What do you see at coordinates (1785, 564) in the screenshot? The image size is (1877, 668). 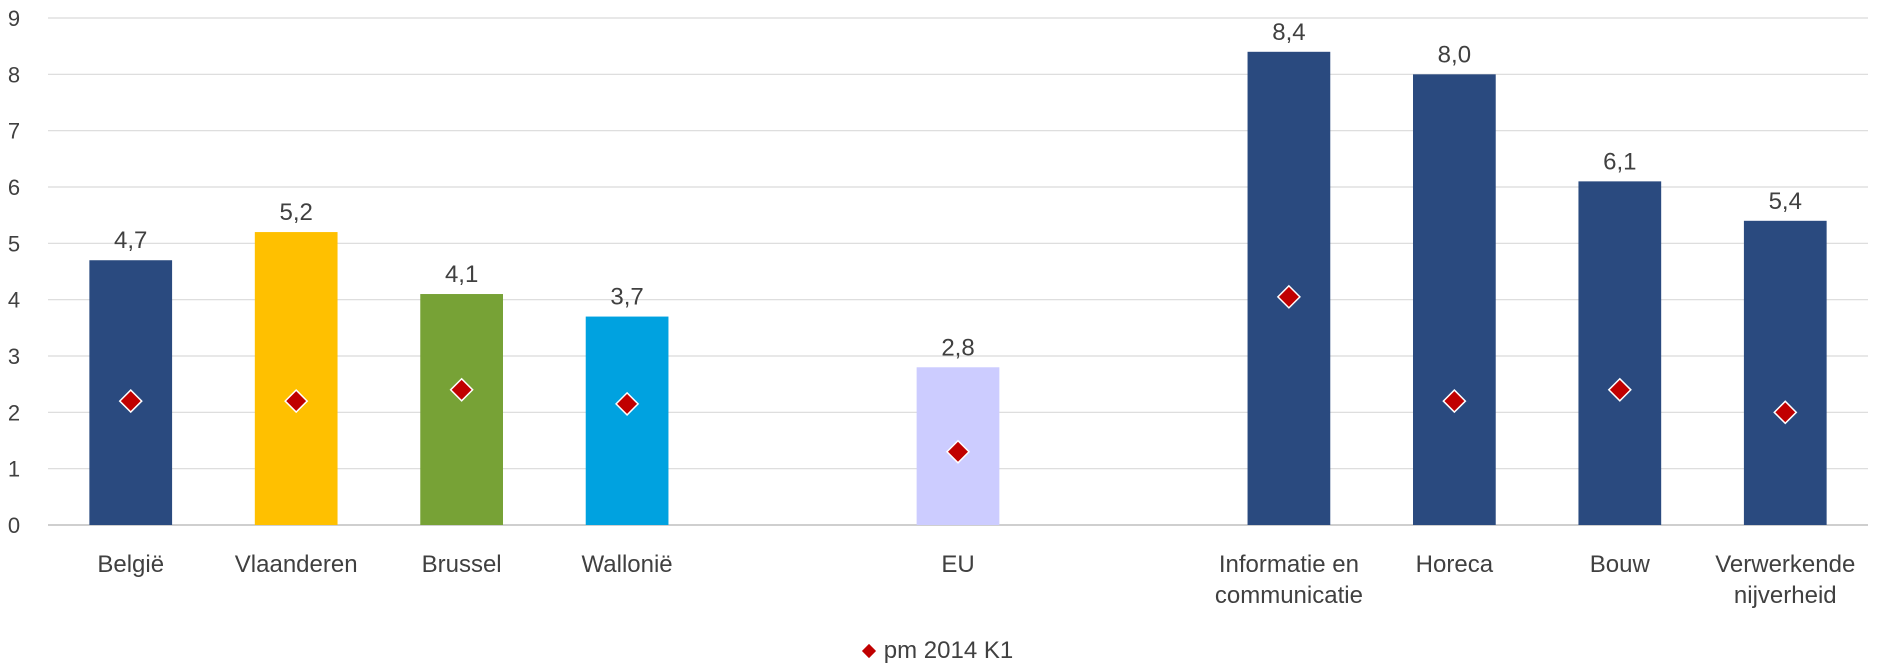 I see `category-label: Verwerkende` at bounding box center [1785, 564].